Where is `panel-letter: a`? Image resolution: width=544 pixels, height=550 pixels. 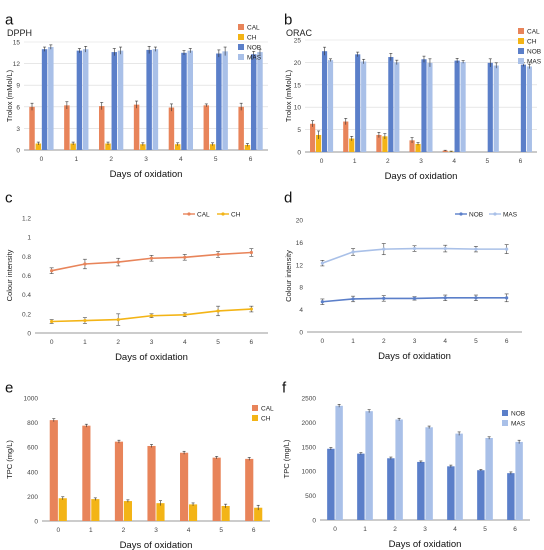 panel-letter: a is located at coordinates (9, 19).